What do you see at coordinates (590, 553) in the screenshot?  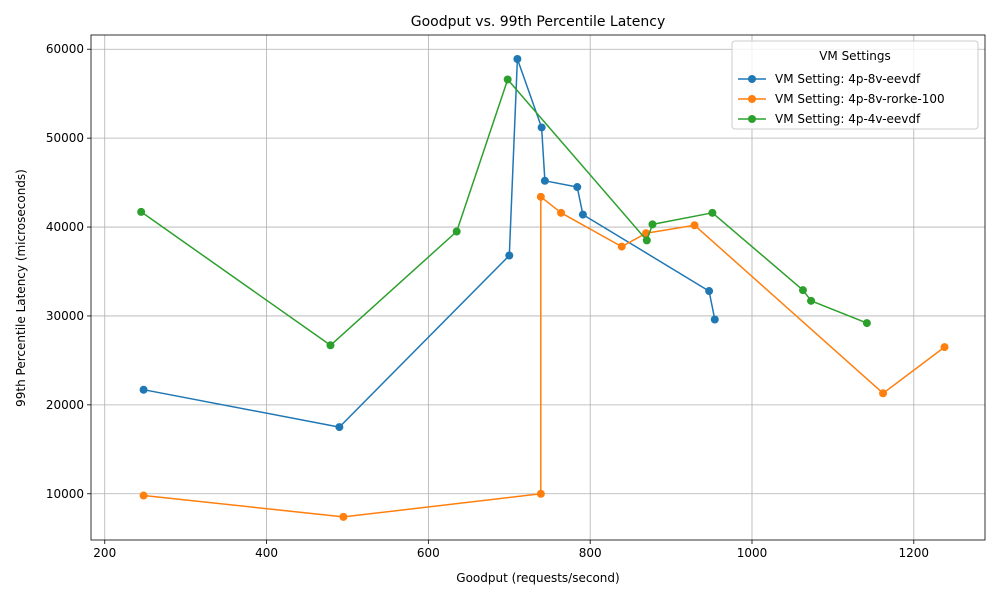 I see `x-tick-label: 800` at bounding box center [590, 553].